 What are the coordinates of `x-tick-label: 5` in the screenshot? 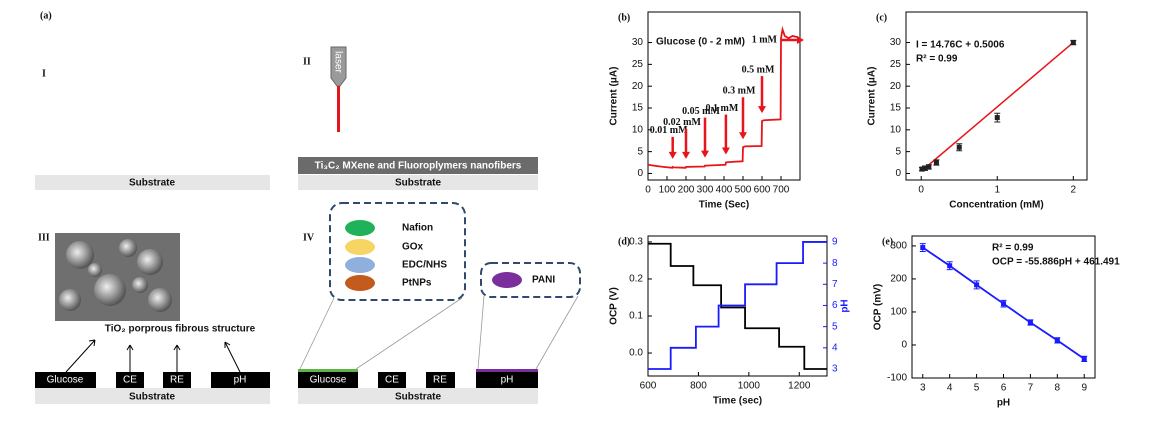 It's located at (977, 388).